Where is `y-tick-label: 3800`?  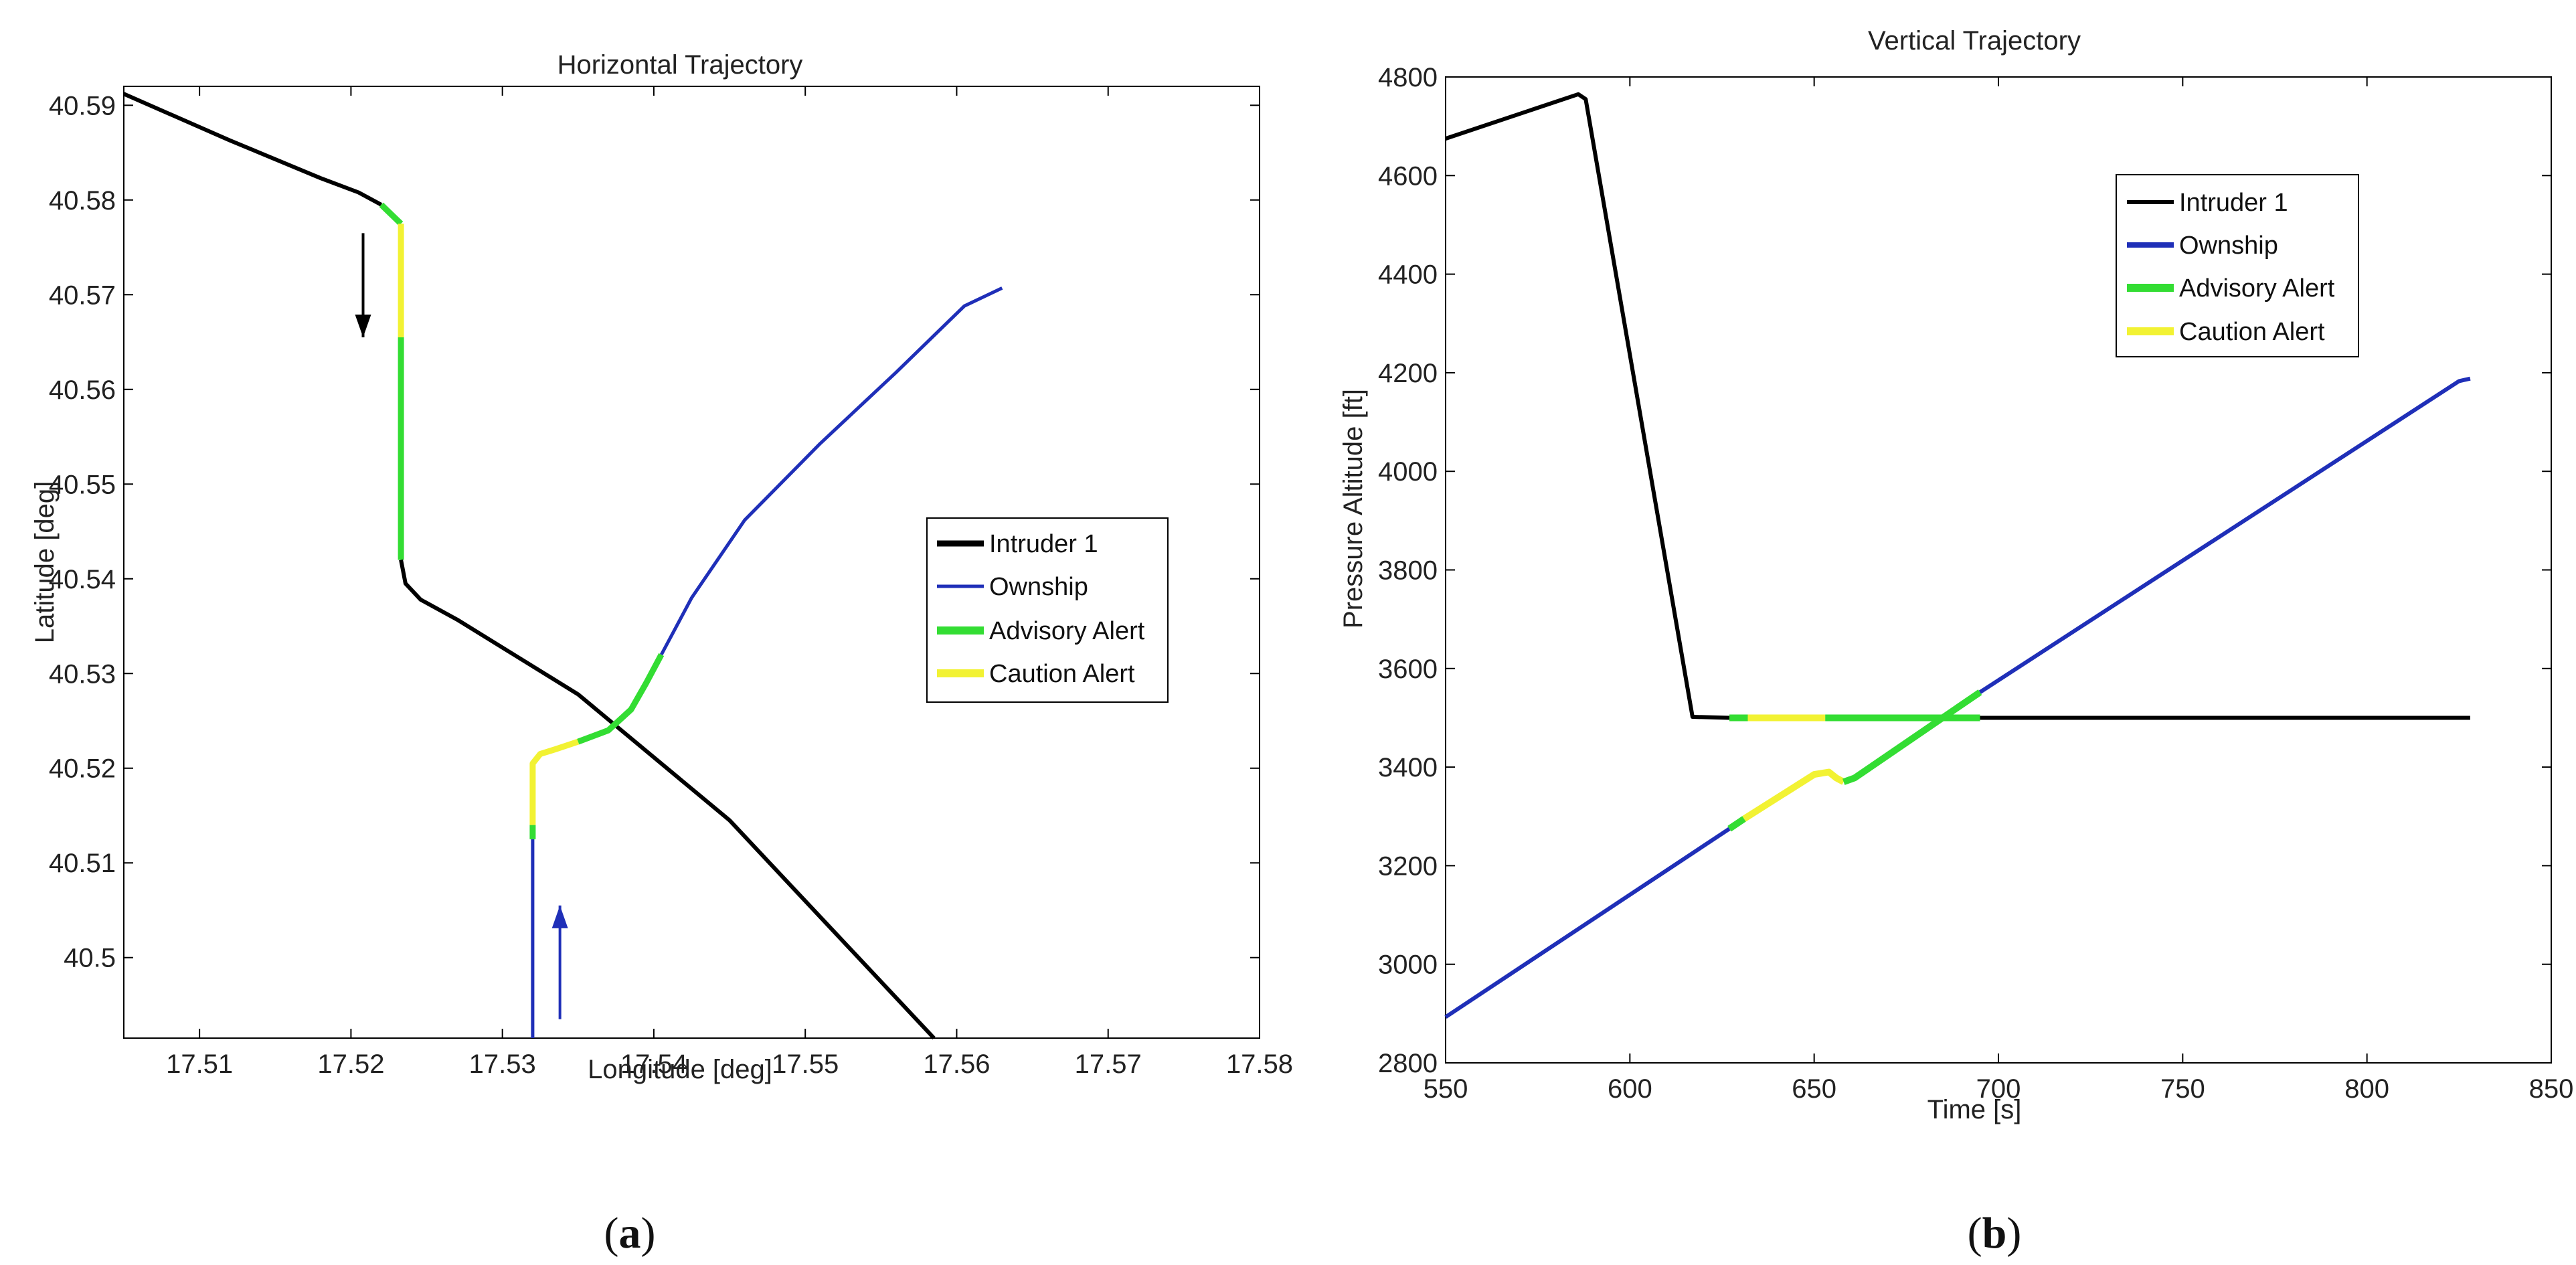 y-tick-label: 3800 is located at coordinates (1408, 571).